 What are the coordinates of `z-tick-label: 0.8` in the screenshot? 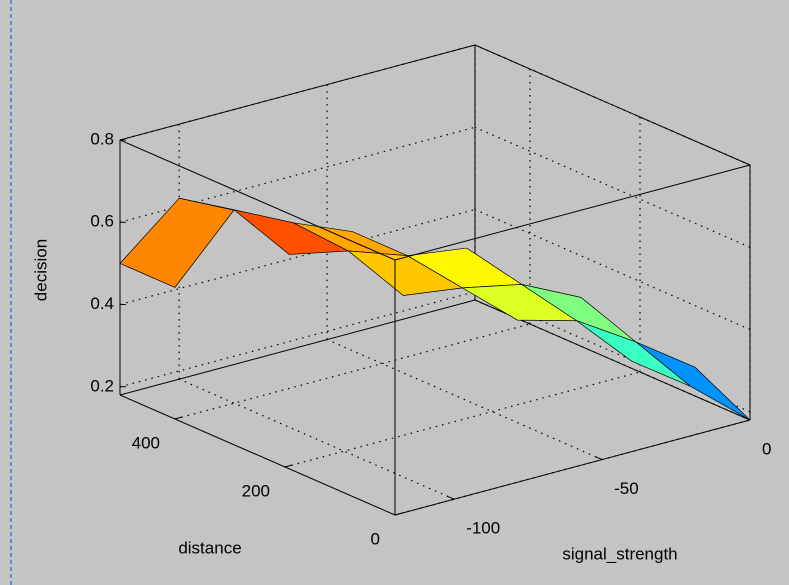 It's located at (102, 138).